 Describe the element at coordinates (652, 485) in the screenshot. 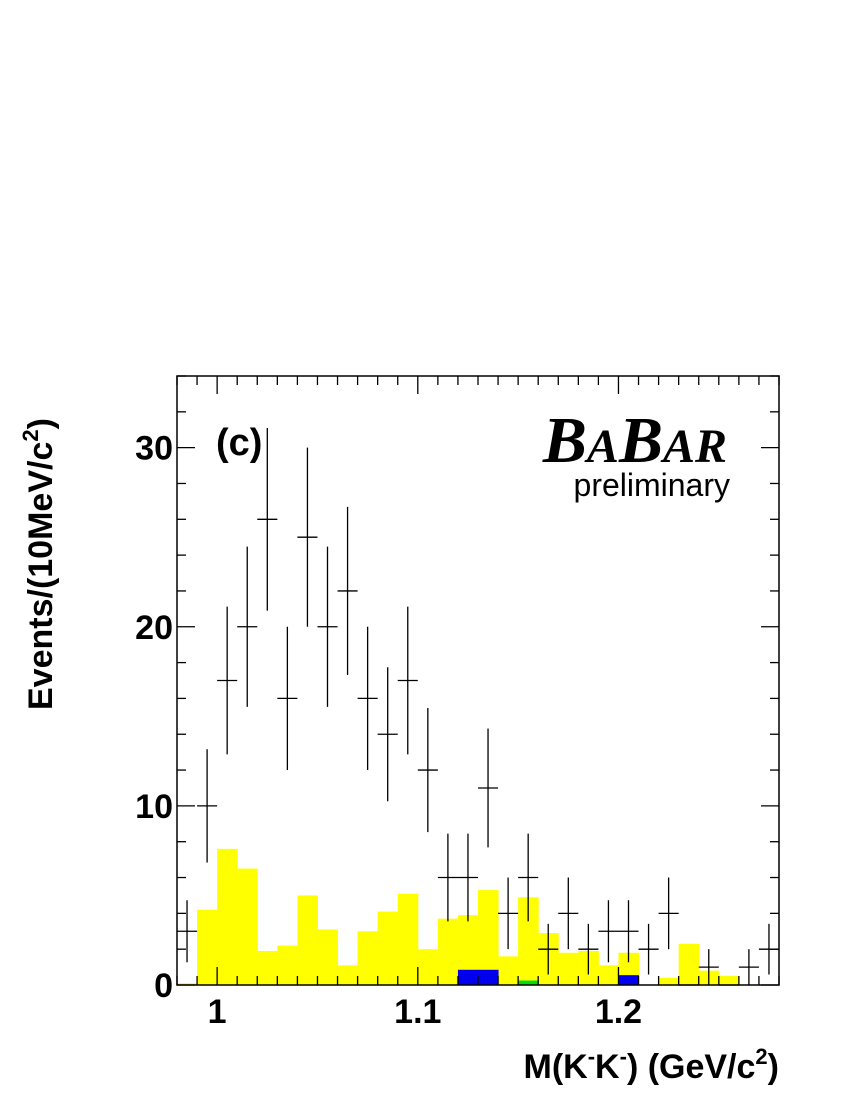

I see `preliminary-label: preliminary` at that location.